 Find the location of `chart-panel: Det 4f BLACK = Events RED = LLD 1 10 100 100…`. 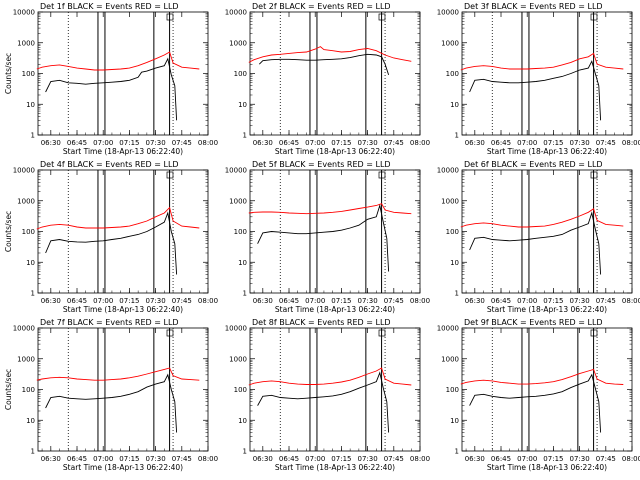

chart-panel: Det 4f BLACK = Events RED = LLD 1 10 100 100… is located at coordinates (111, 237).